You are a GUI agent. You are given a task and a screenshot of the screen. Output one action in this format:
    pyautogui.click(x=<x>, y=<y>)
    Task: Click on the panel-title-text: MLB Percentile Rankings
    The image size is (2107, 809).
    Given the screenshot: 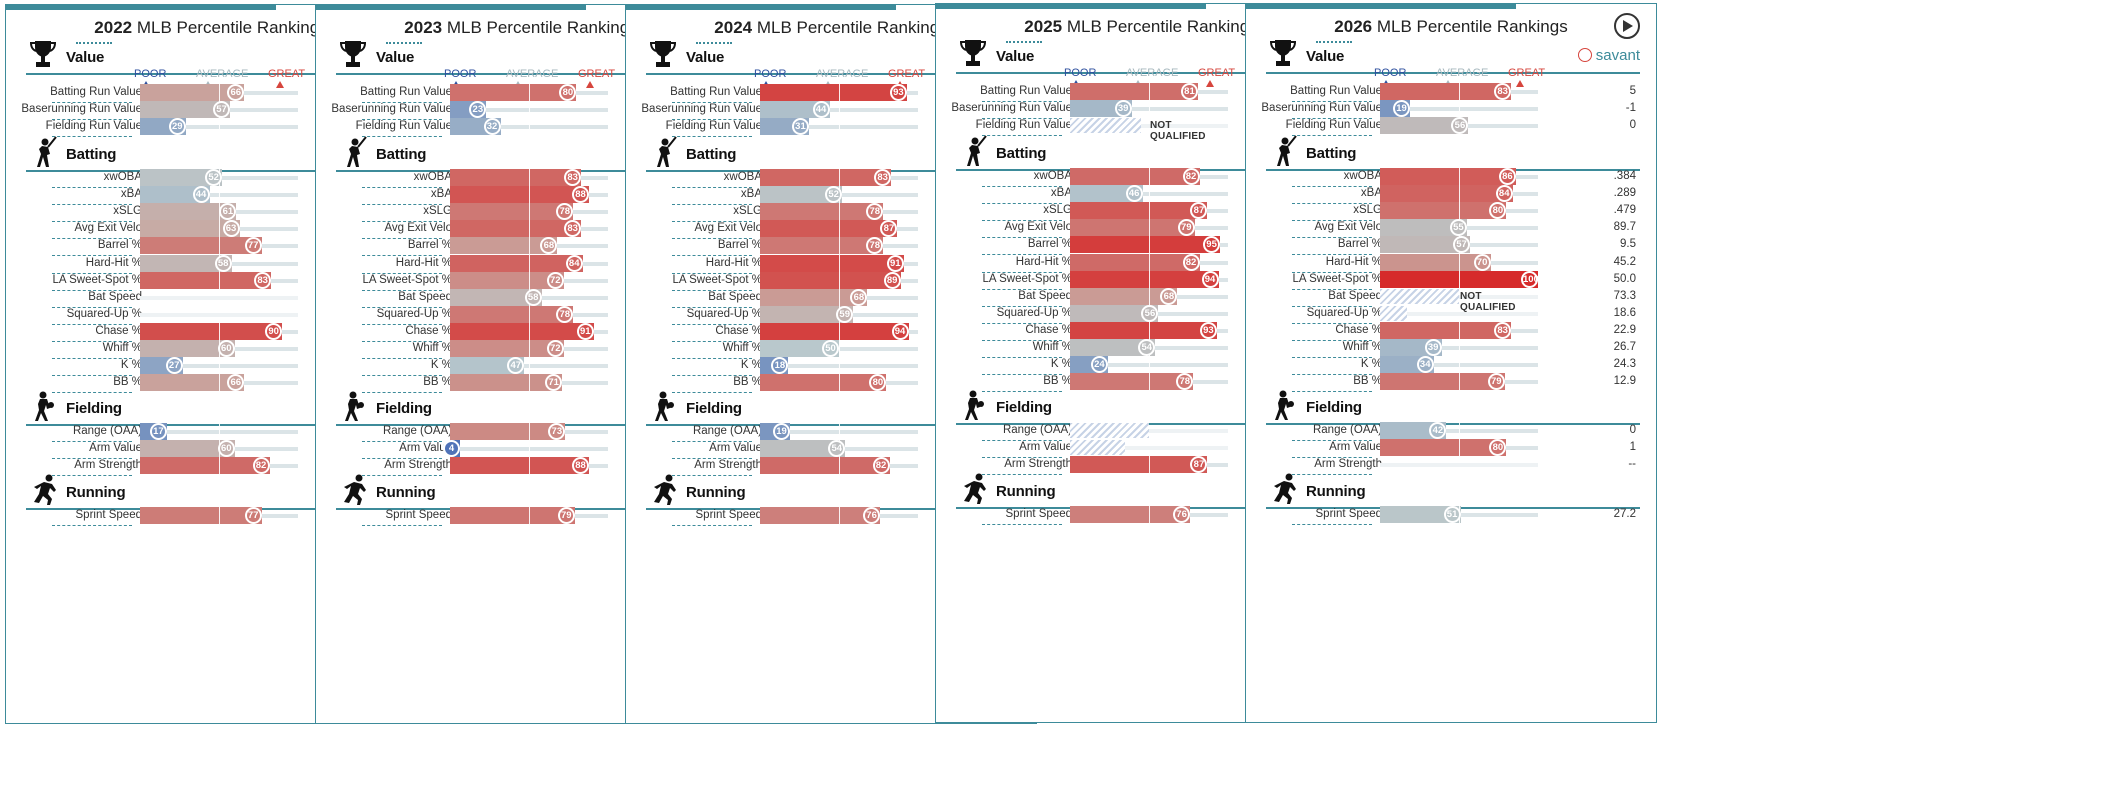 What is the action you would take?
    pyautogui.click(x=850, y=27)
    